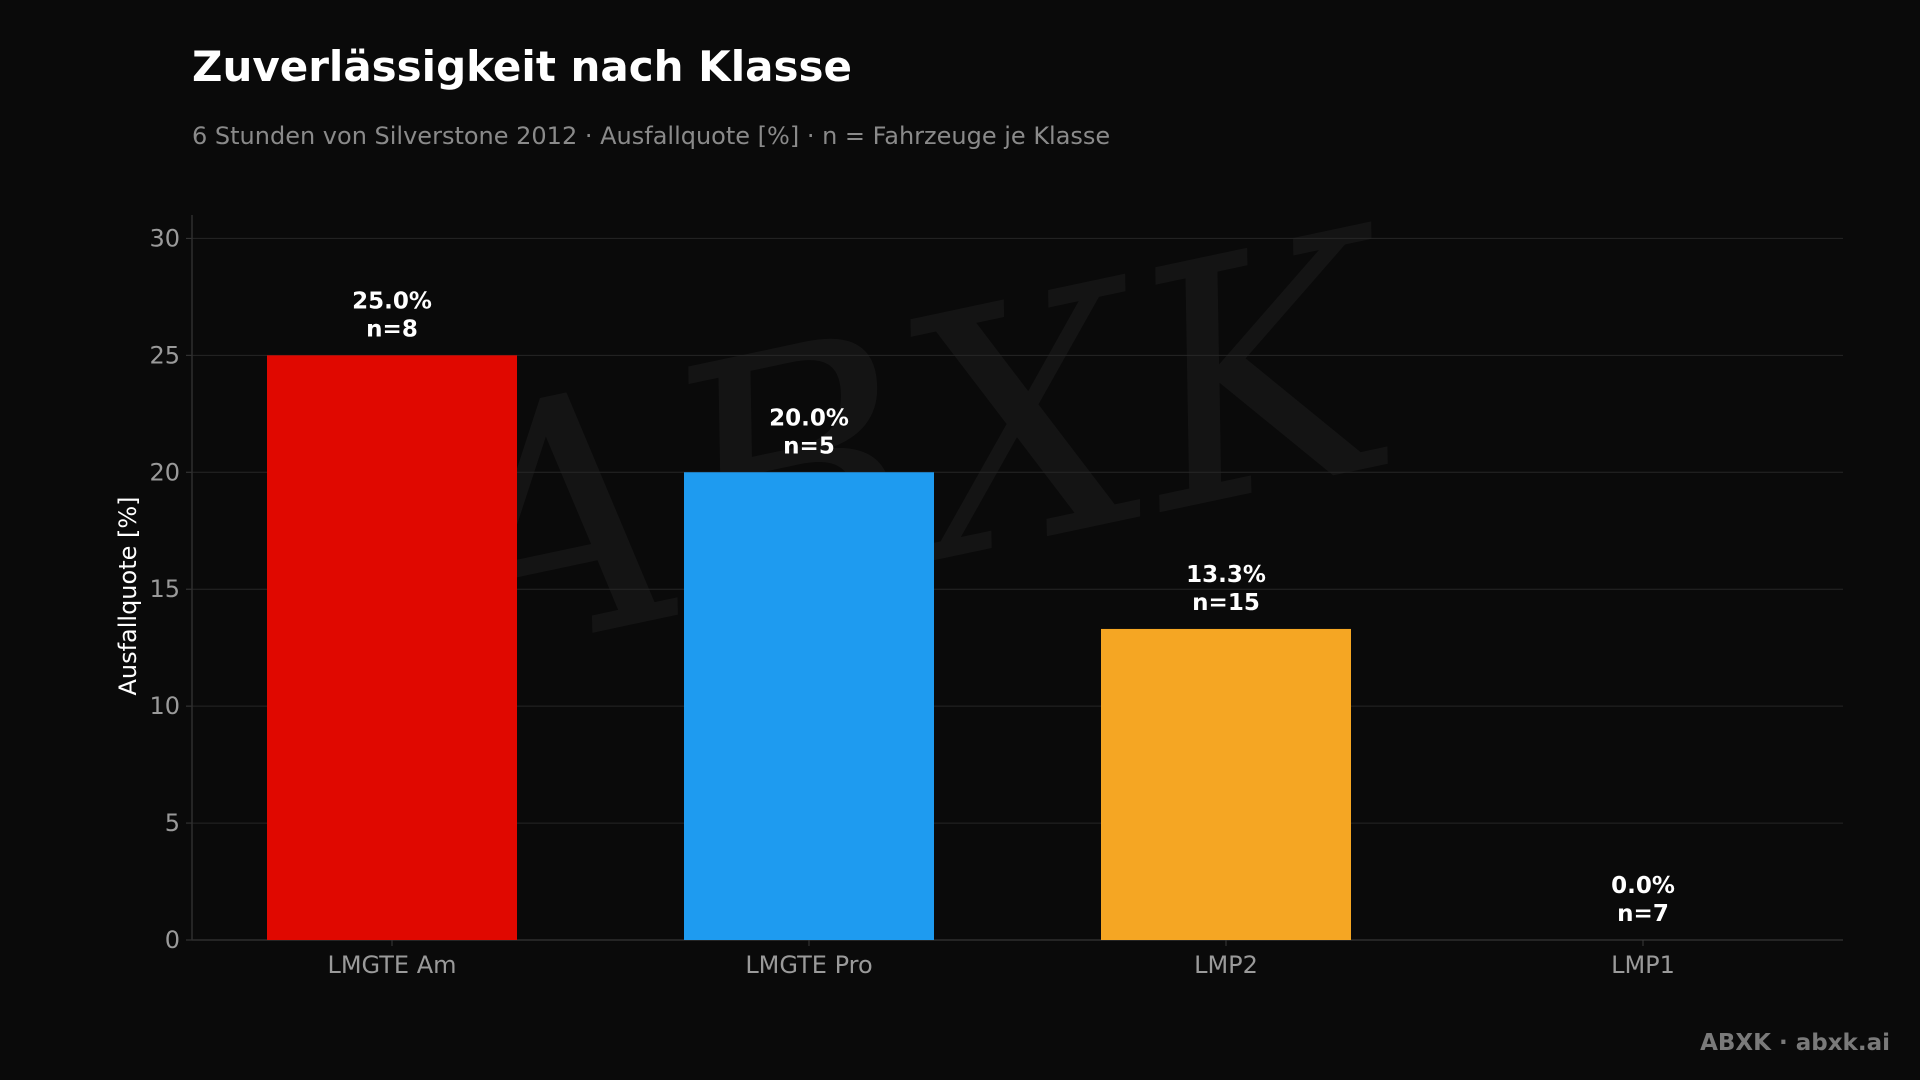 This screenshot has height=1080, width=1920. Describe the element at coordinates (1643, 886) in the screenshot. I see `bar-value-label: 0.0%` at that location.